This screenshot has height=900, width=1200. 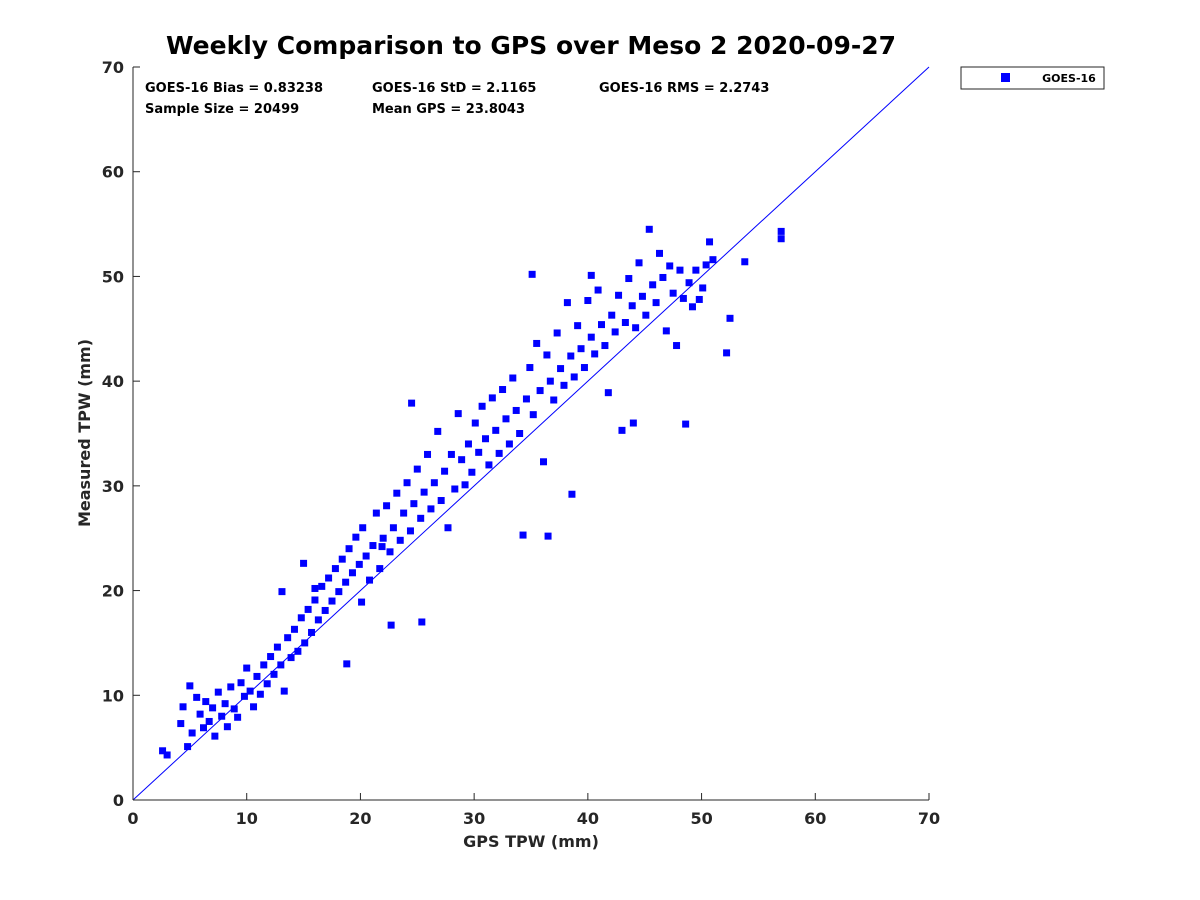 What do you see at coordinates (701, 818) in the screenshot?
I see `x-tick-label: 50` at bounding box center [701, 818].